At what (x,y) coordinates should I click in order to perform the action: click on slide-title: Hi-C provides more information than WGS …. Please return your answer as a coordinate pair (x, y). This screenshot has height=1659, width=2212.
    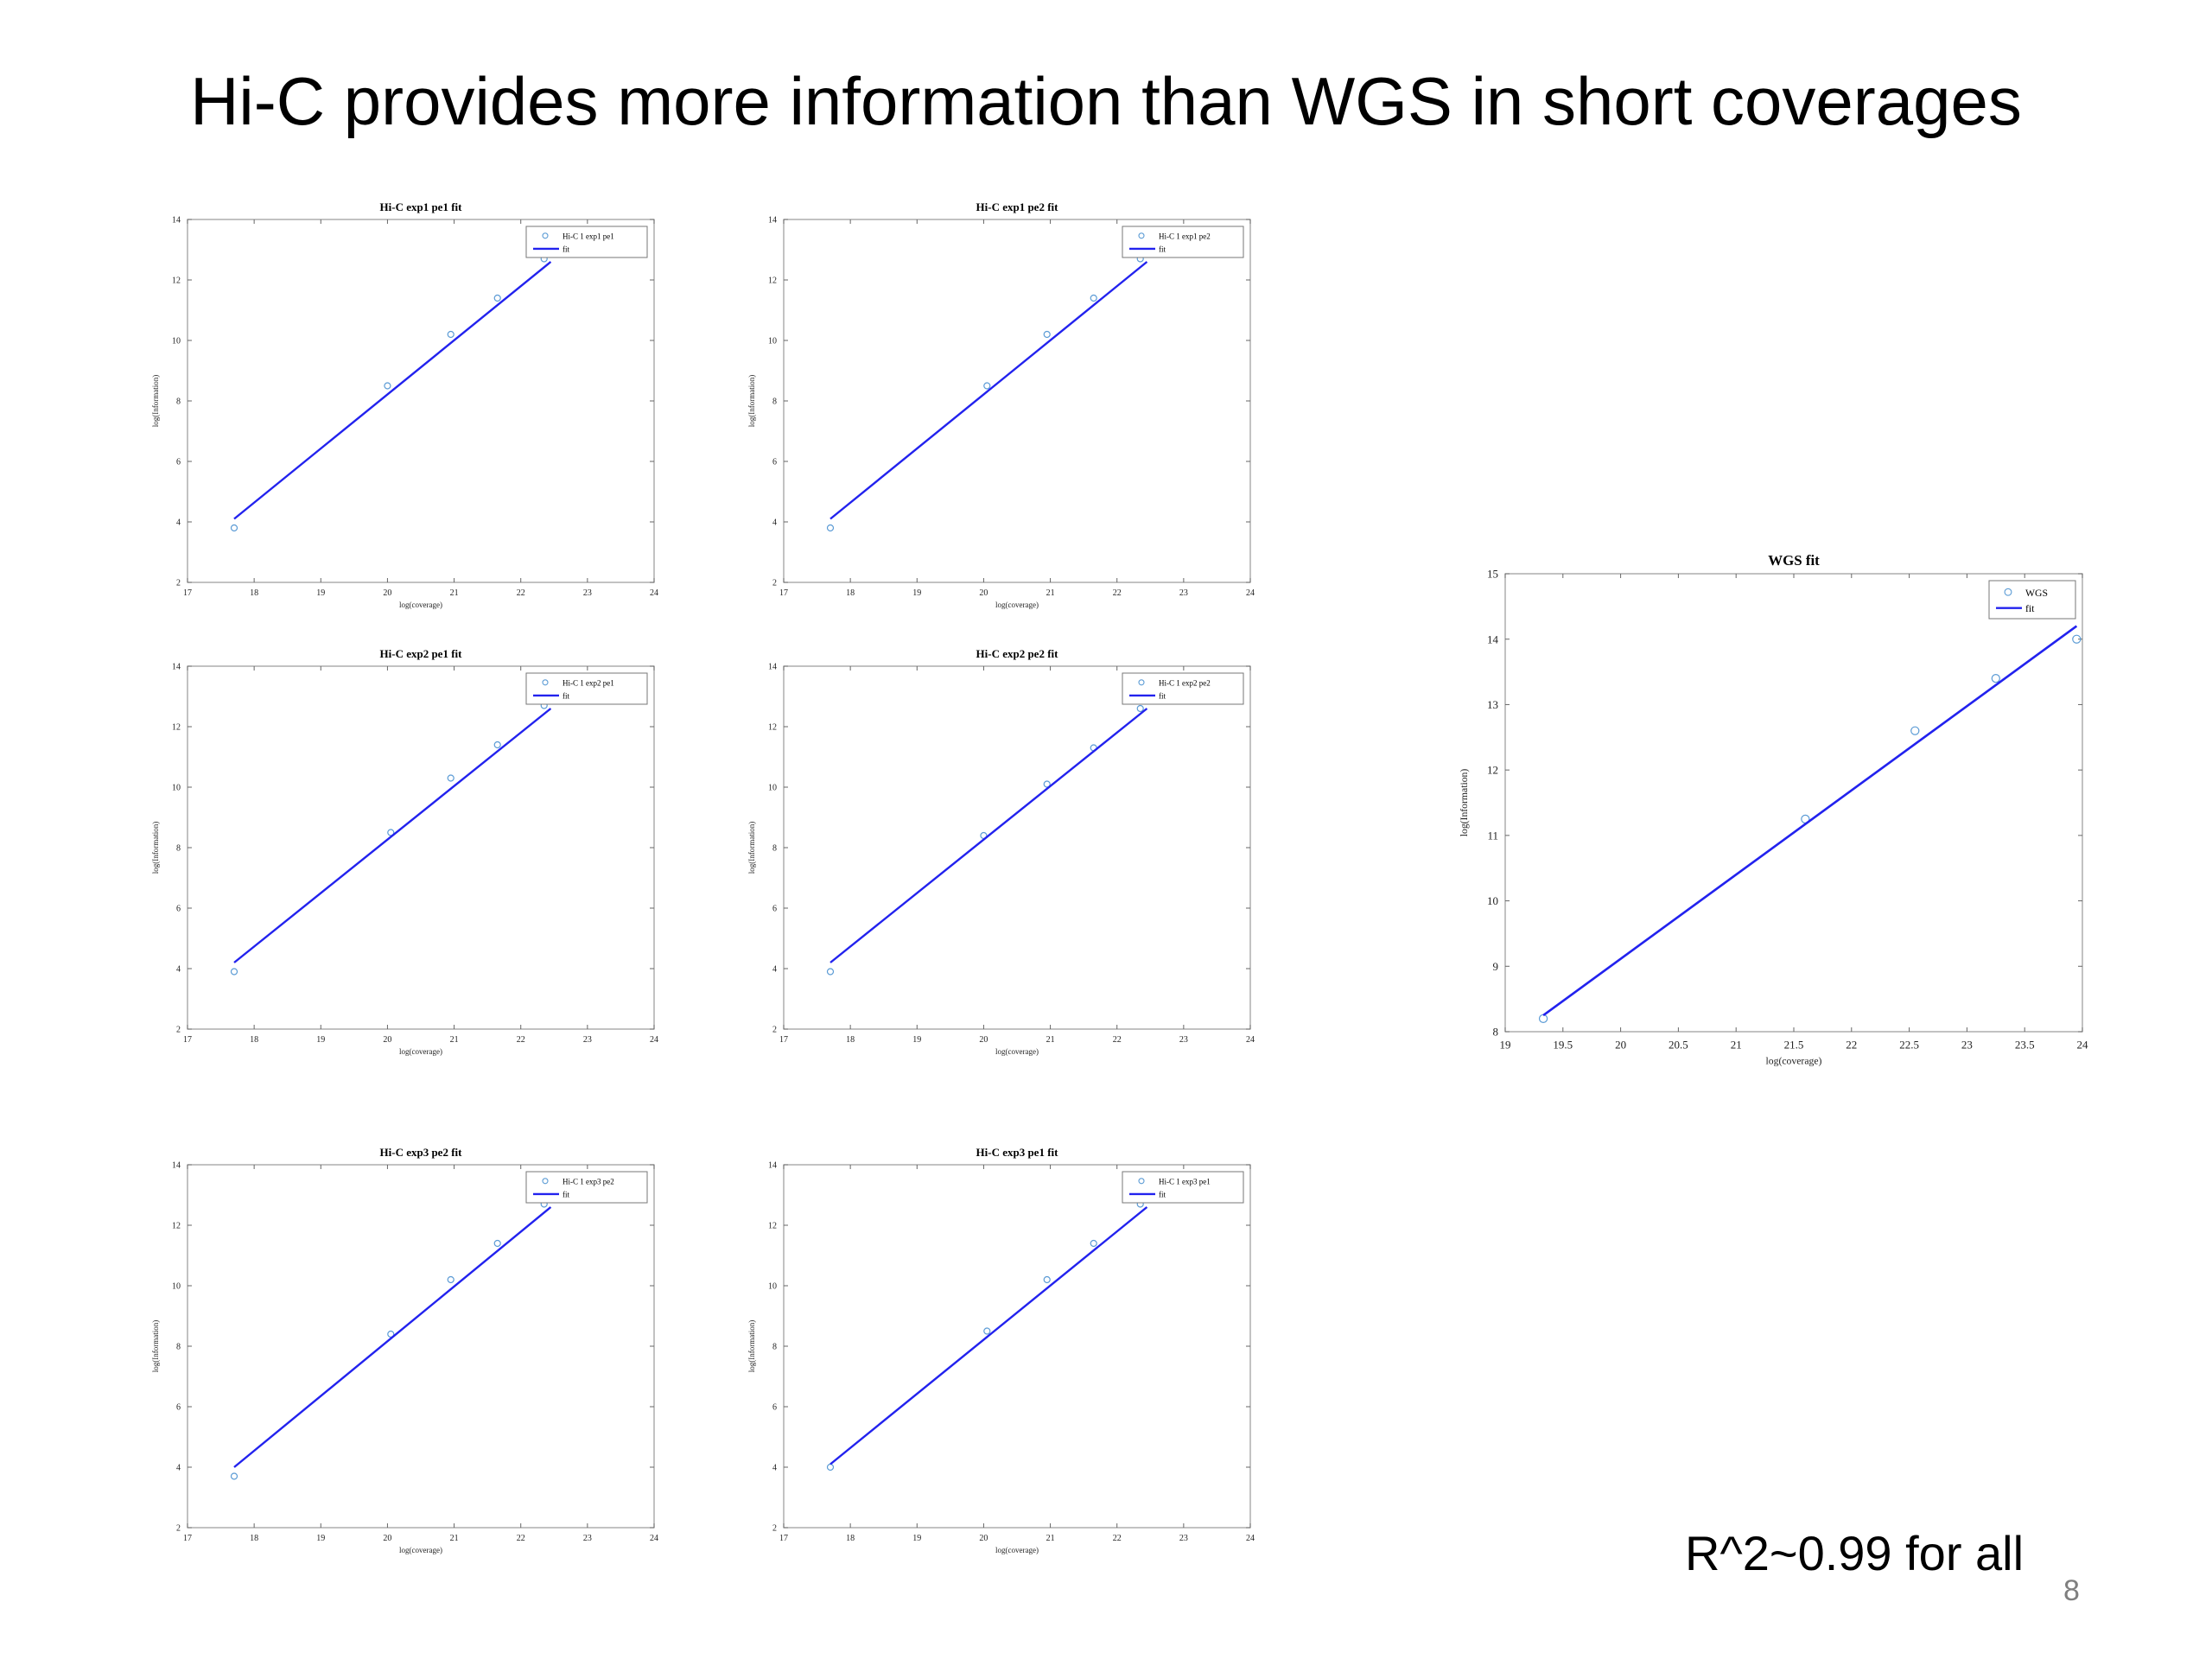
    Looking at the image, I should click on (1106, 101).